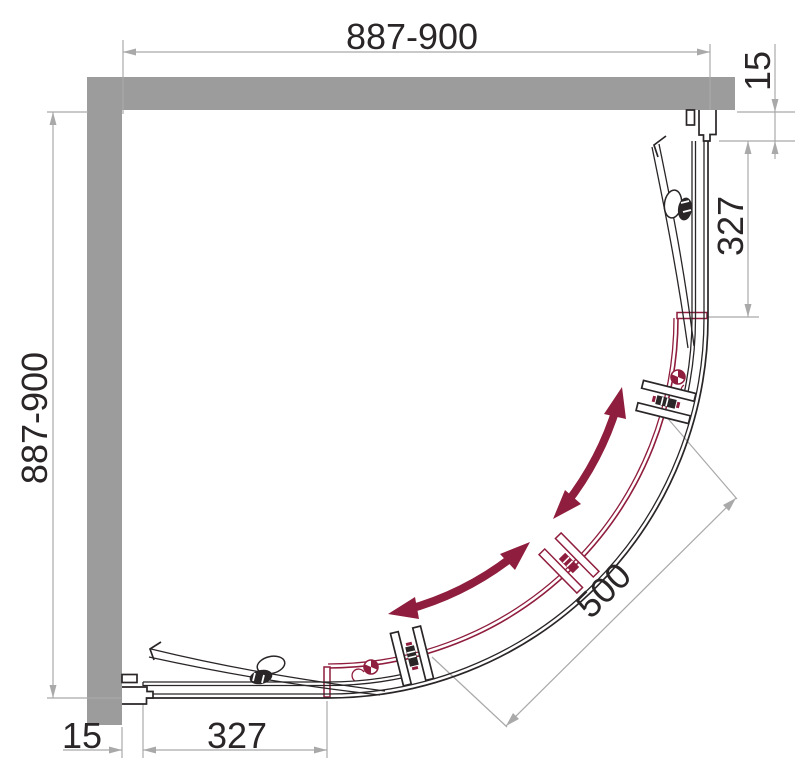 This screenshot has width=800, height=776. I want to click on arrow-down-left-icon, so click(512, 719).